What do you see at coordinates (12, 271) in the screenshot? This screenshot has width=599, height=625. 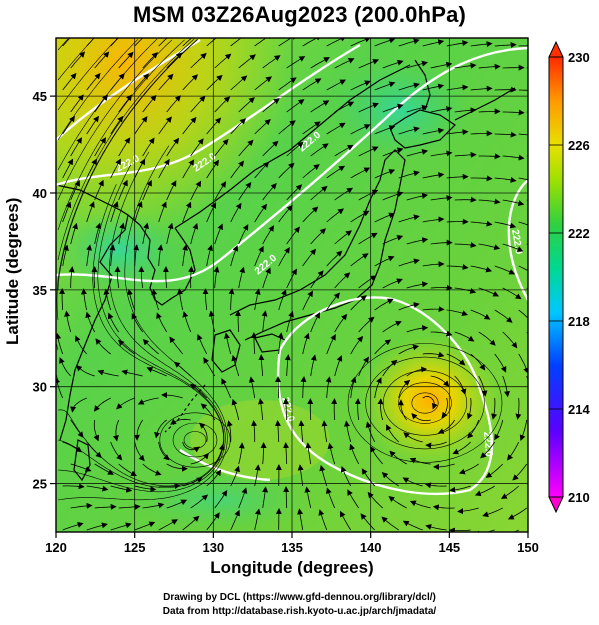 I see `y-axis-label: Latitude (degrees)` at bounding box center [12, 271].